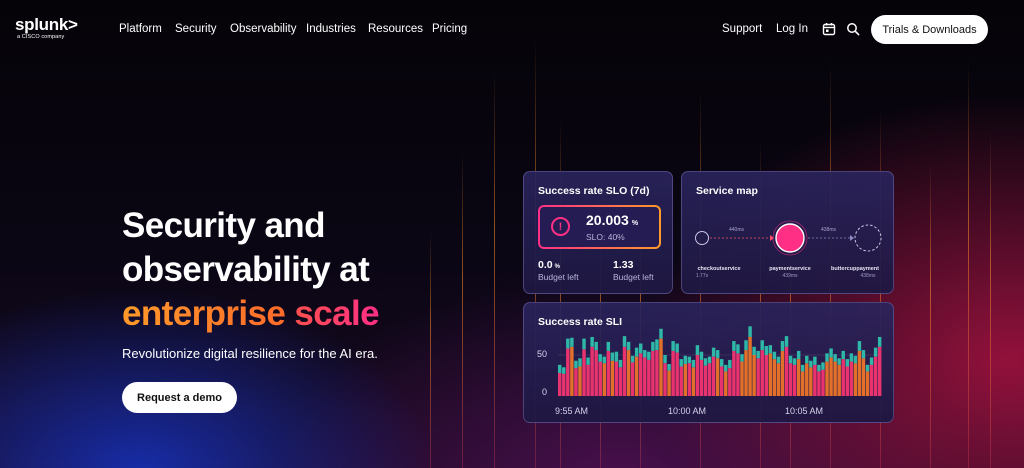 The height and width of the screenshot is (468, 1024). I want to click on nav-security: Security, so click(196, 29).